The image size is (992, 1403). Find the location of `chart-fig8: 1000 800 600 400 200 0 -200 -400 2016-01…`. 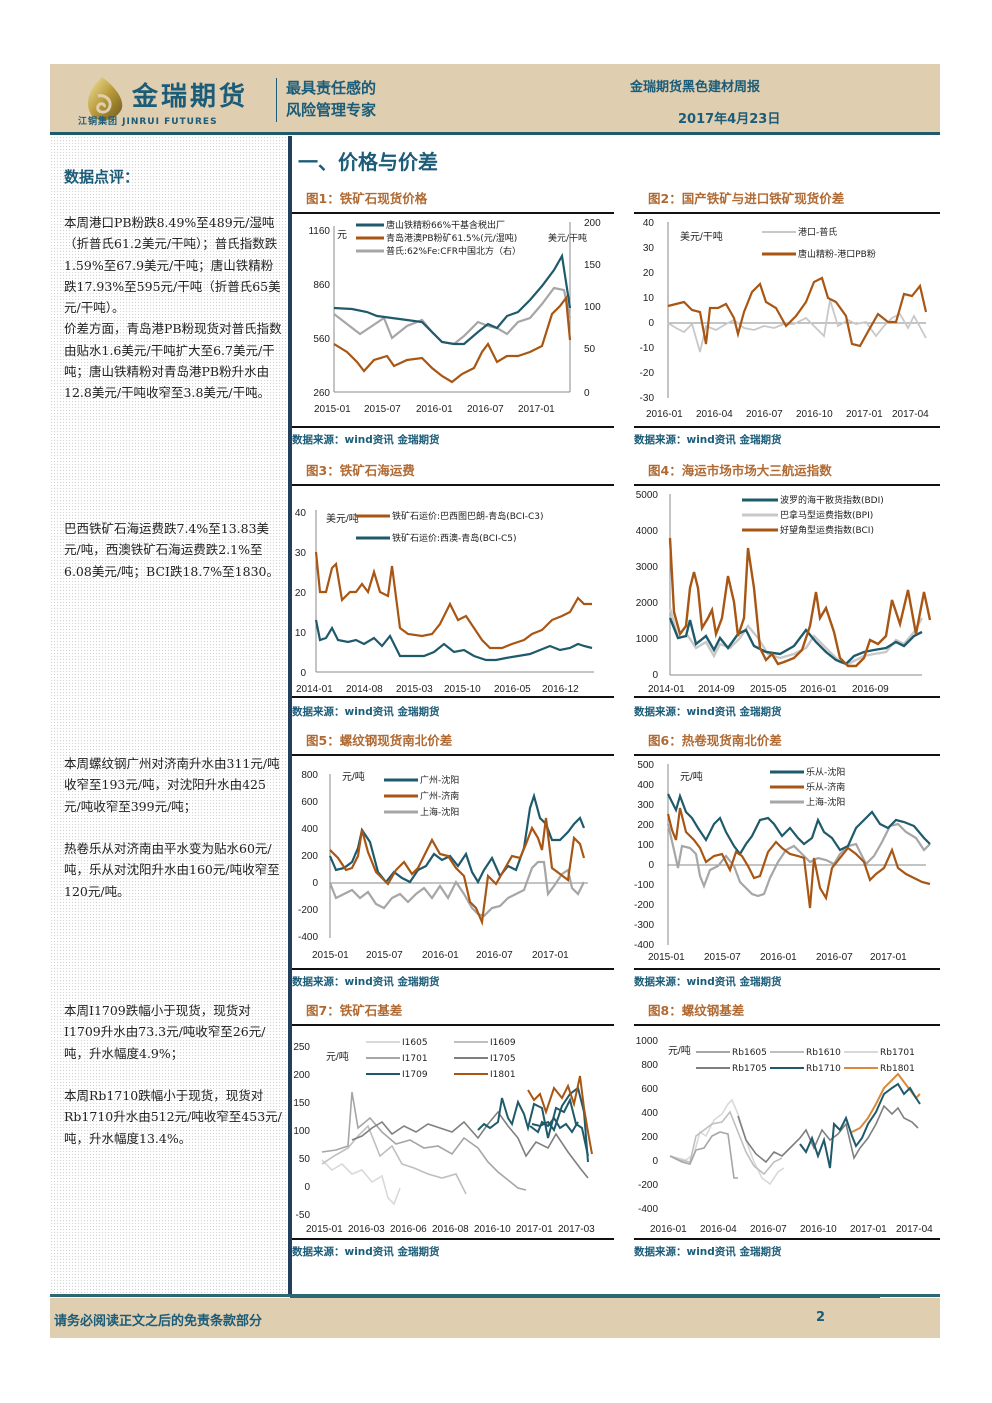

chart-fig8: 1000 800 600 400 200 0 -200 -400 2016-01… is located at coordinates (784, 1135).